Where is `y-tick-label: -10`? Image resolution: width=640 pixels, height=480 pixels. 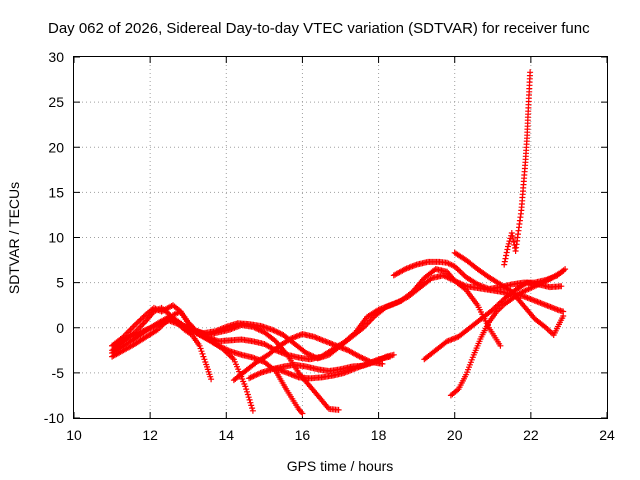 y-tick-label: -10 is located at coordinates (54, 418).